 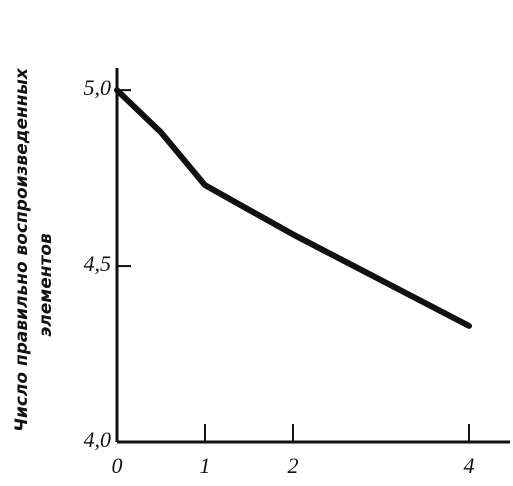 I want to click on x-tick-label: 2, so click(x=293, y=465).